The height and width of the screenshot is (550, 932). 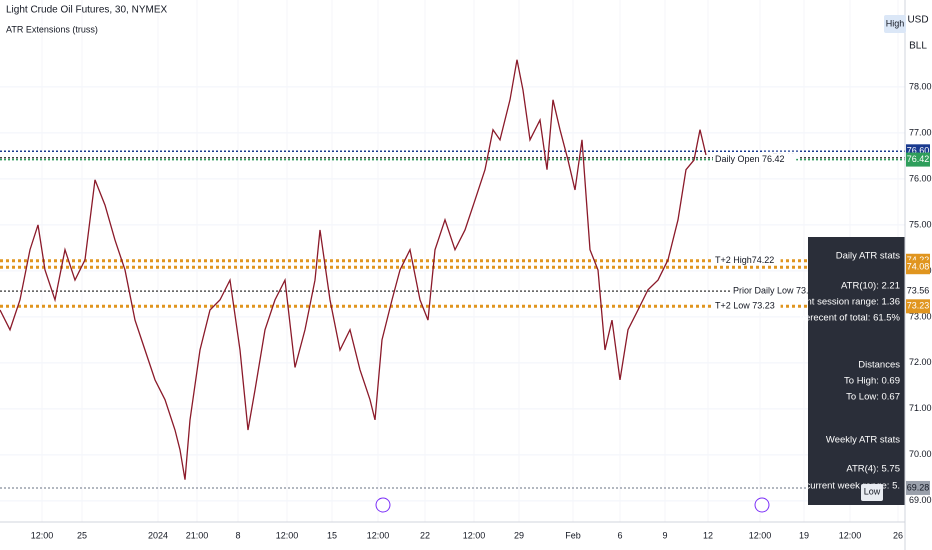 What do you see at coordinates (573, 535) in the screenshot?
I see `x-tick-label: Feb` at bounding box center [573, 535].